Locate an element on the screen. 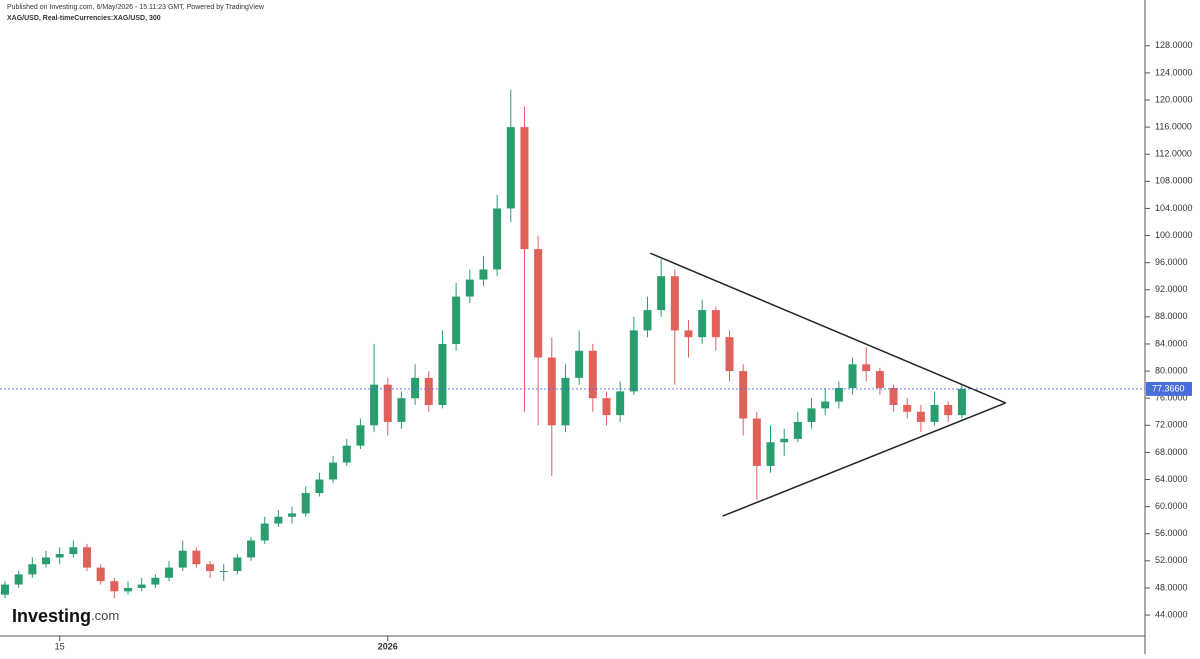 This screenshot has width=1200, height=659. x-tick-label: 15 is located at coordinates (60, 646).